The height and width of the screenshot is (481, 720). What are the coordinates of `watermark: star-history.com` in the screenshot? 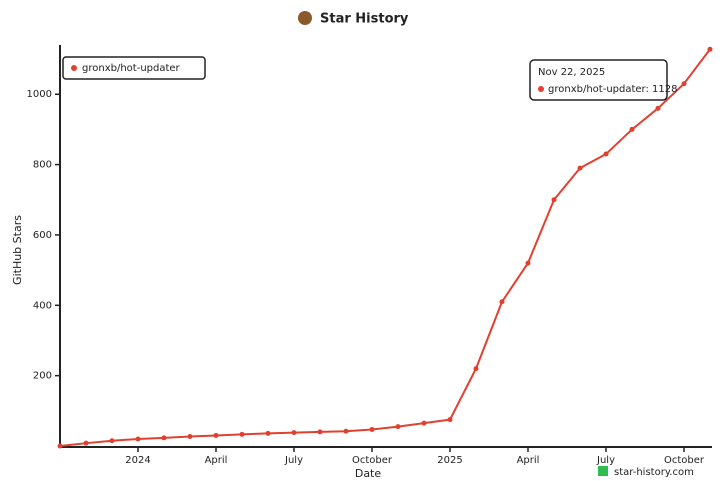 It's located at (654, 472).